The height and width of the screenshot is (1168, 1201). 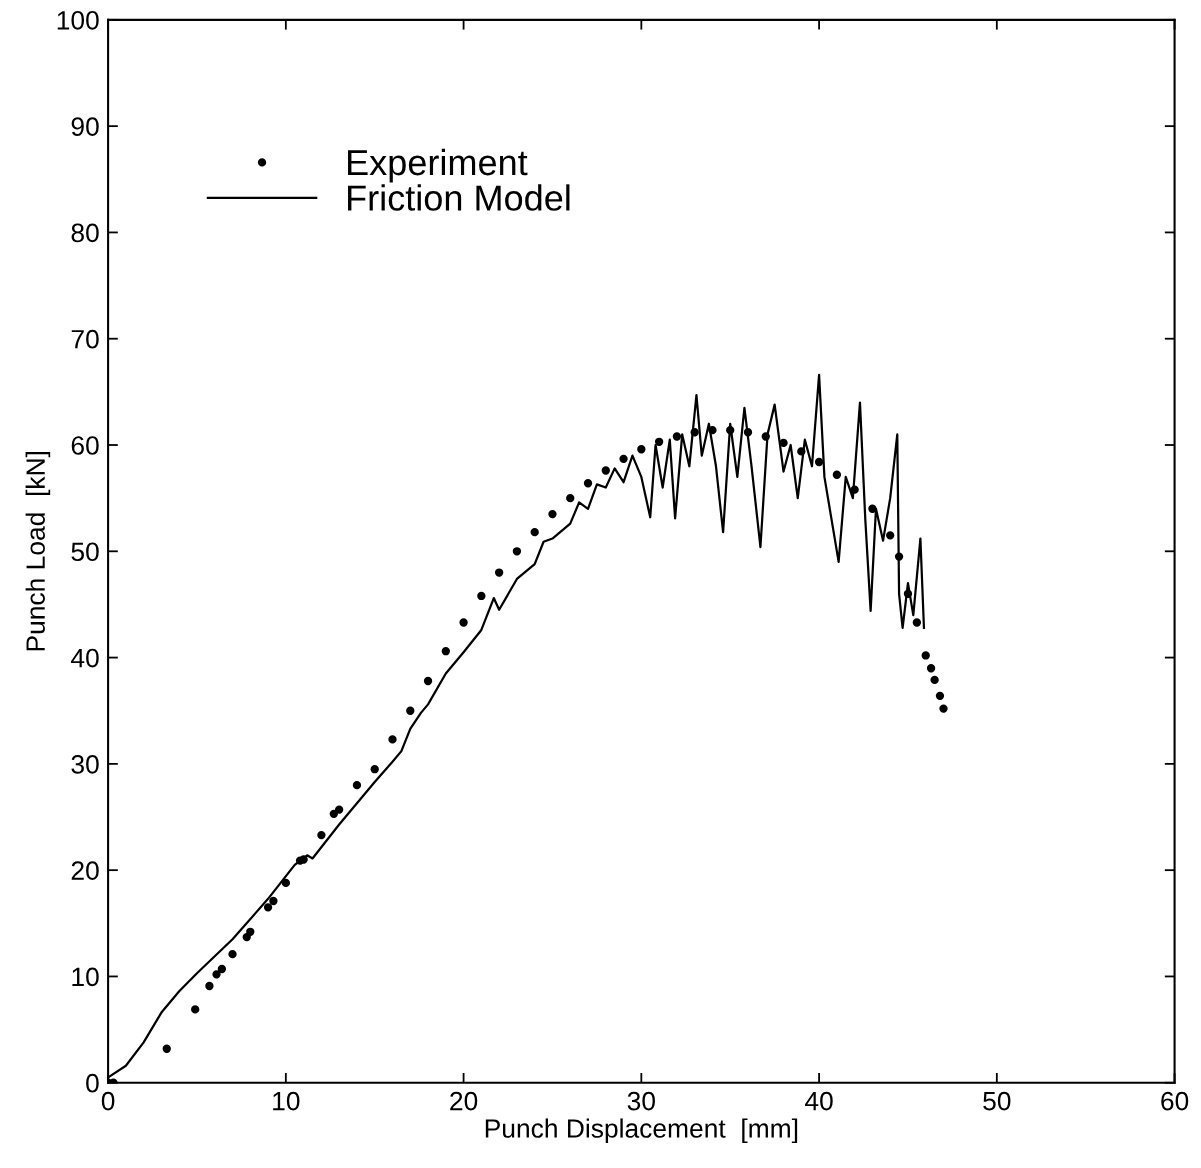 I want to click on y-tick-label: 40, so click(x=85, y=658).